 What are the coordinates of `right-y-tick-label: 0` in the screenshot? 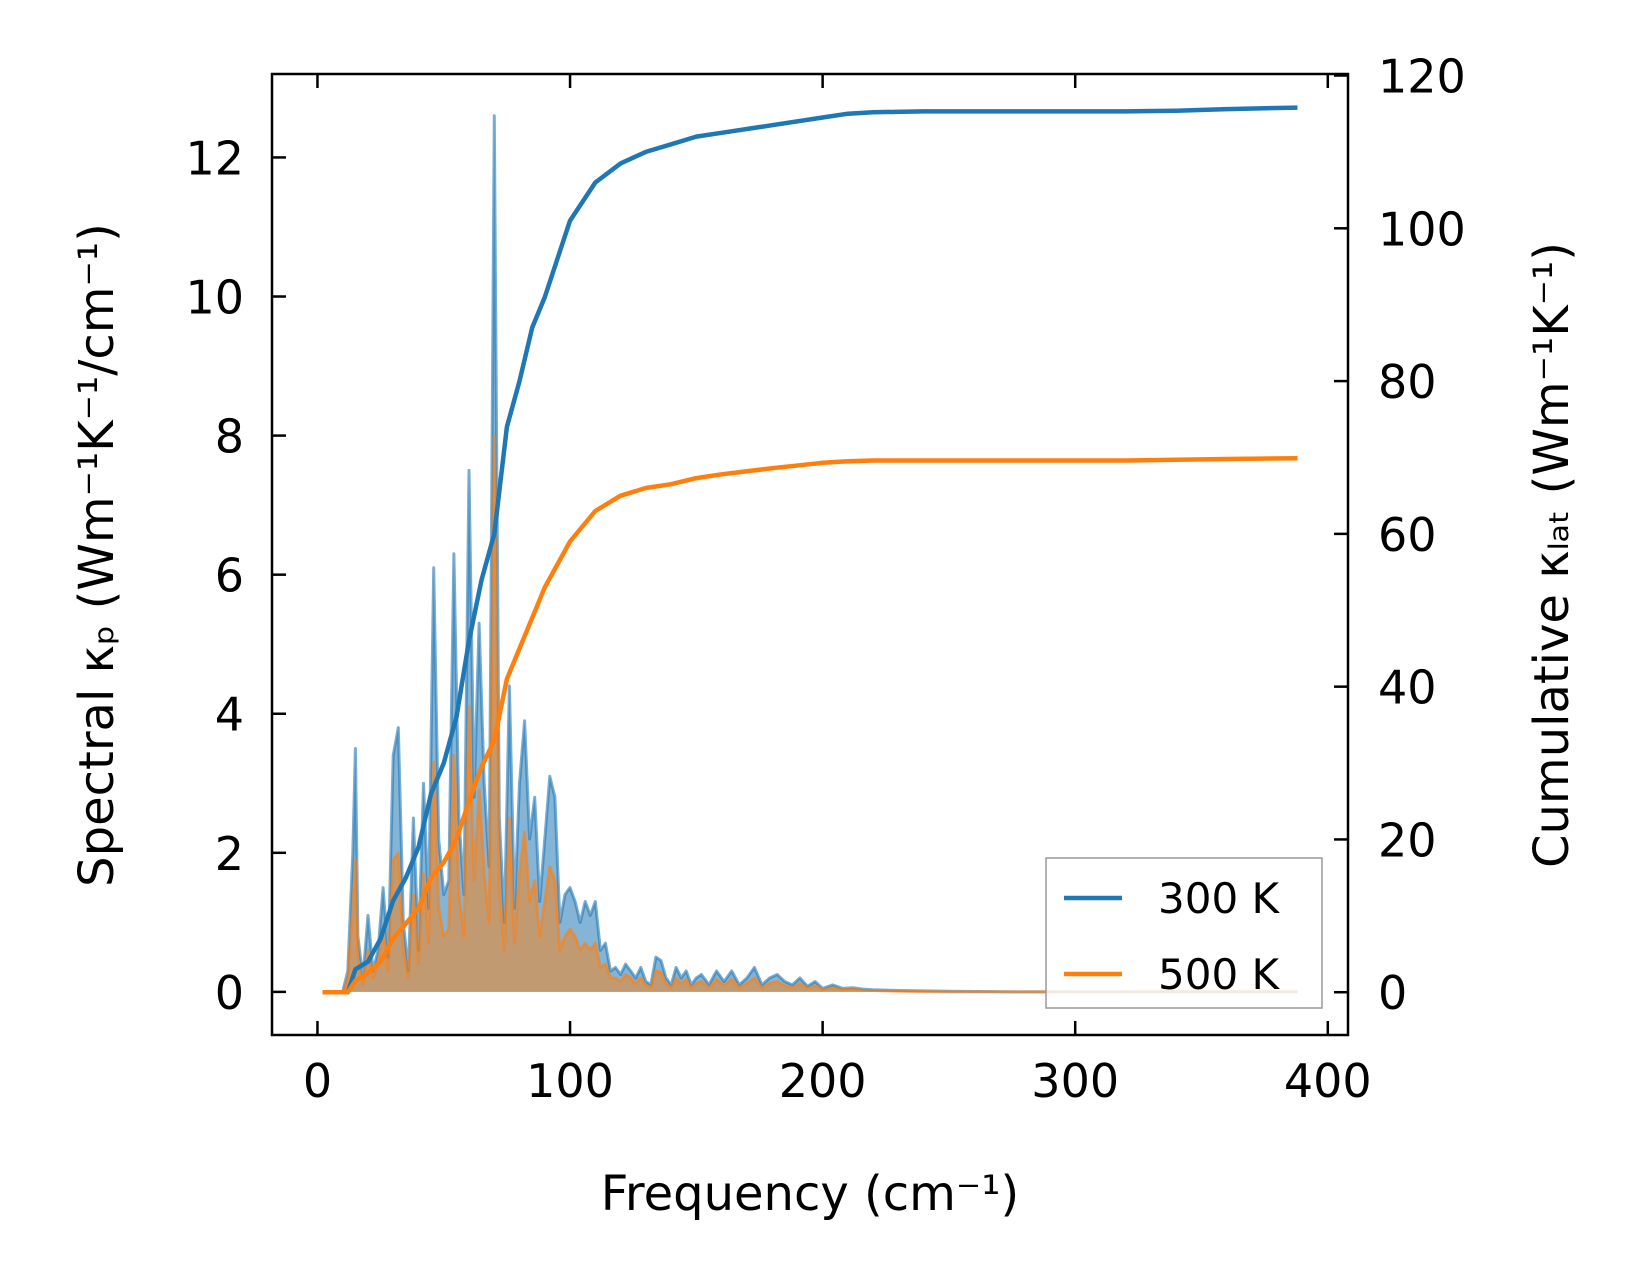 It's located at (1392, 993).